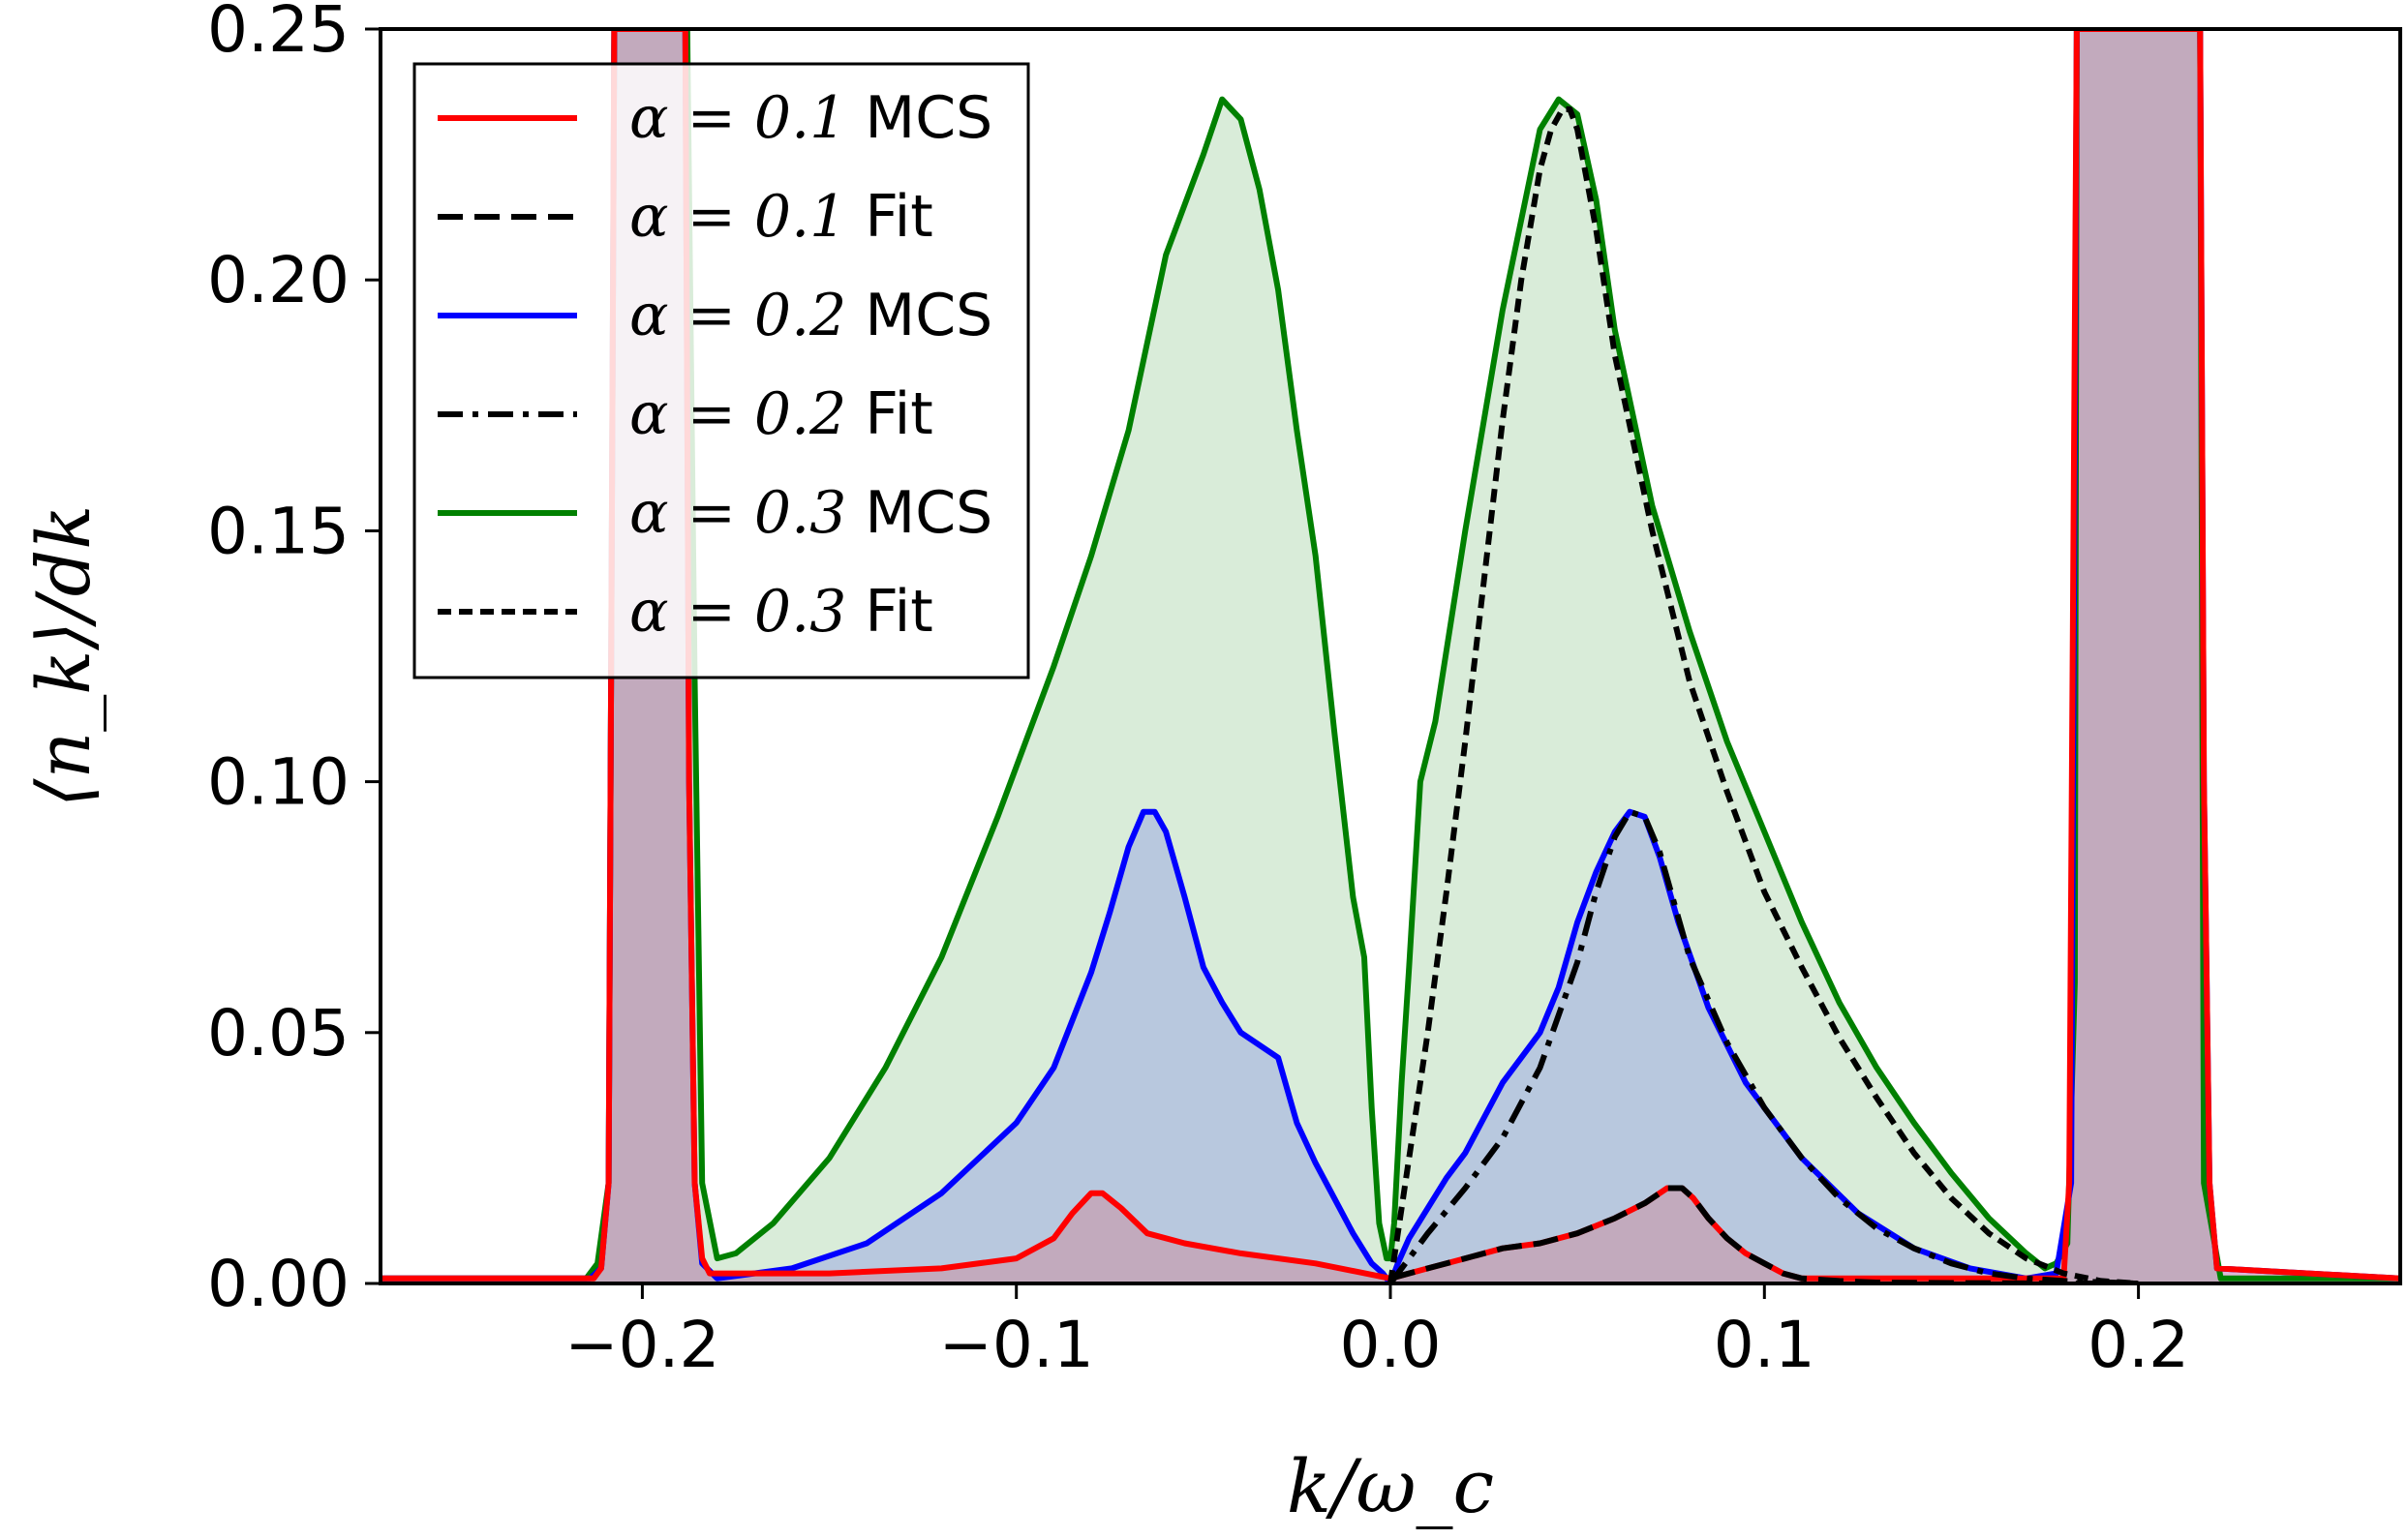 The width and height of the screenshot is (2408, 1539). I want to click on legend-item-a03_mcs: α = 0.3 MCS, so click(715, 513).